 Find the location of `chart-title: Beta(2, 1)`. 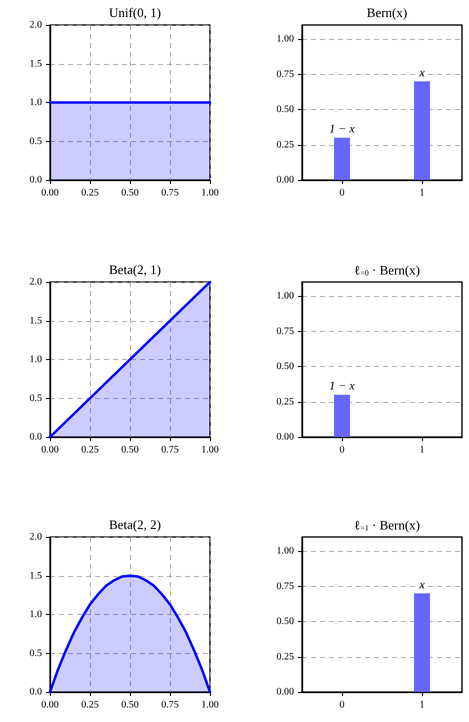

chart-title: Beta(2, 1) is located at coordinates (135, 269).